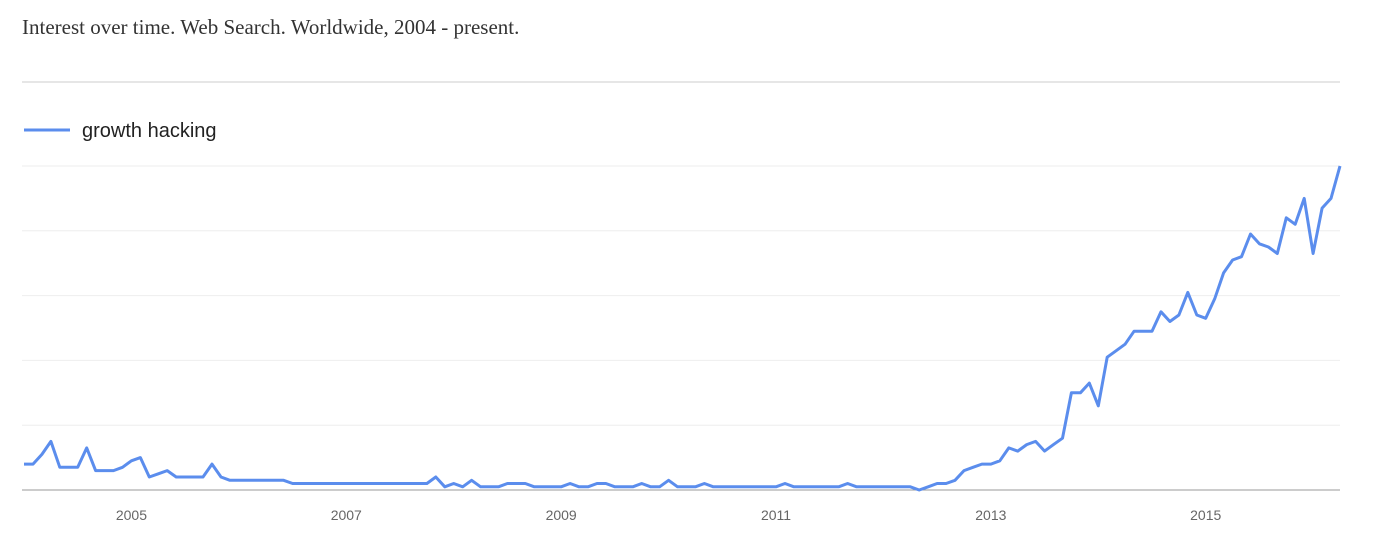 This screenshot has height=552, width=1380. Describe the element at coordinates (149, 131) in the screenshot. I see `legend-label: growth hacking` at that location.